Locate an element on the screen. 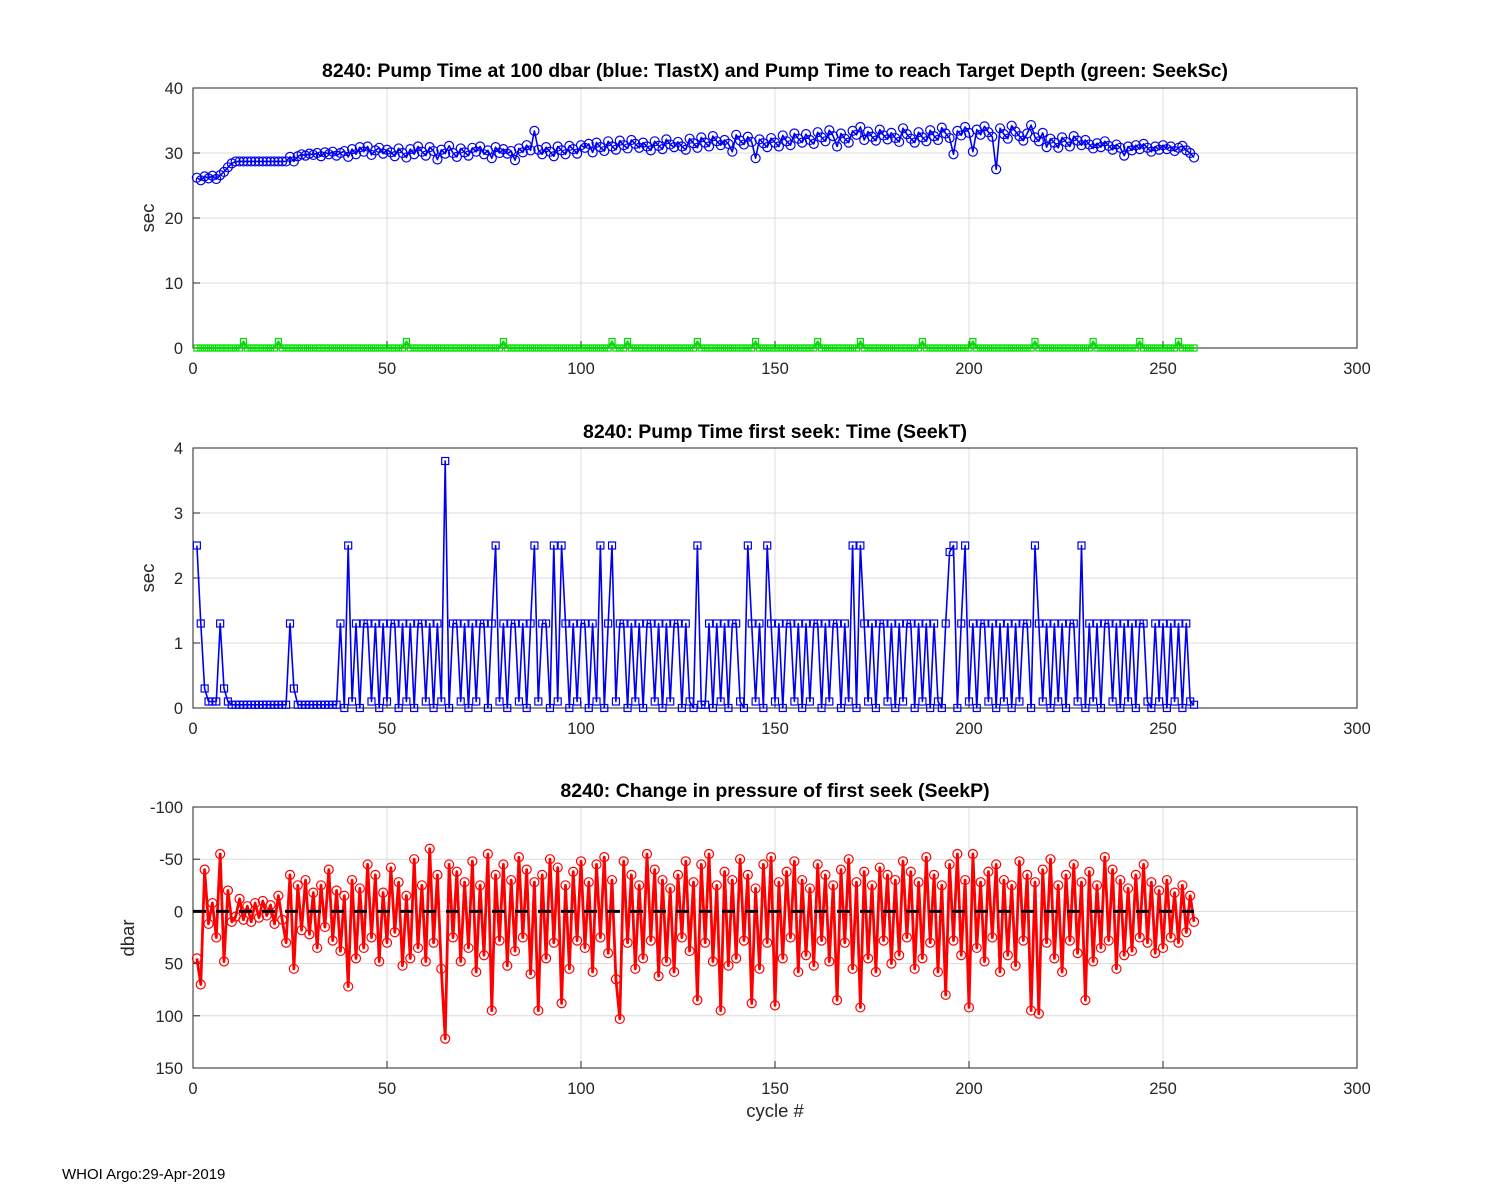 The width and height of the screenshot is (1500, 1200). subplot3-ylabel: dbar is located at coordinates (127, 938).